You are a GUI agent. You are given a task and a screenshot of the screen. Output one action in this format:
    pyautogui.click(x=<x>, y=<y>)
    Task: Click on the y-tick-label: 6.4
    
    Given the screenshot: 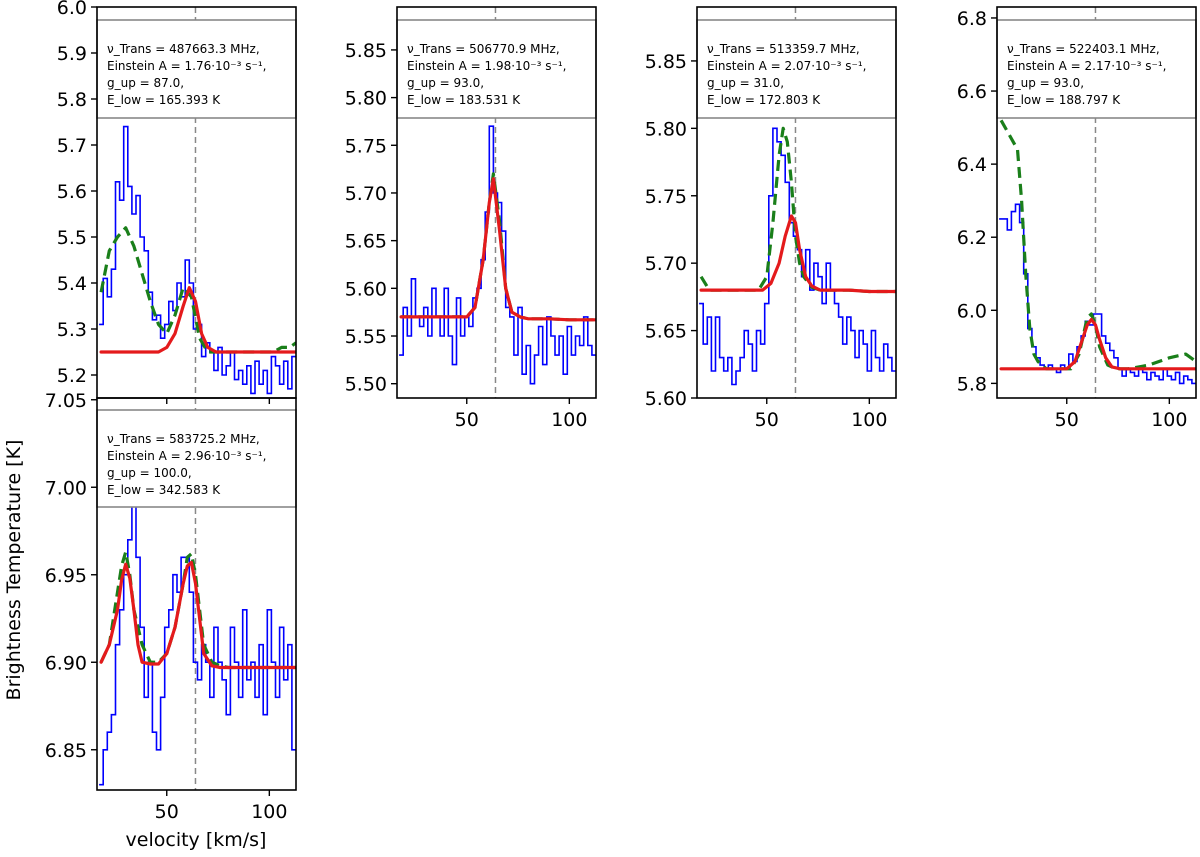 What is the action you would take?
    pyautogui.click(x=972, y=165)
    